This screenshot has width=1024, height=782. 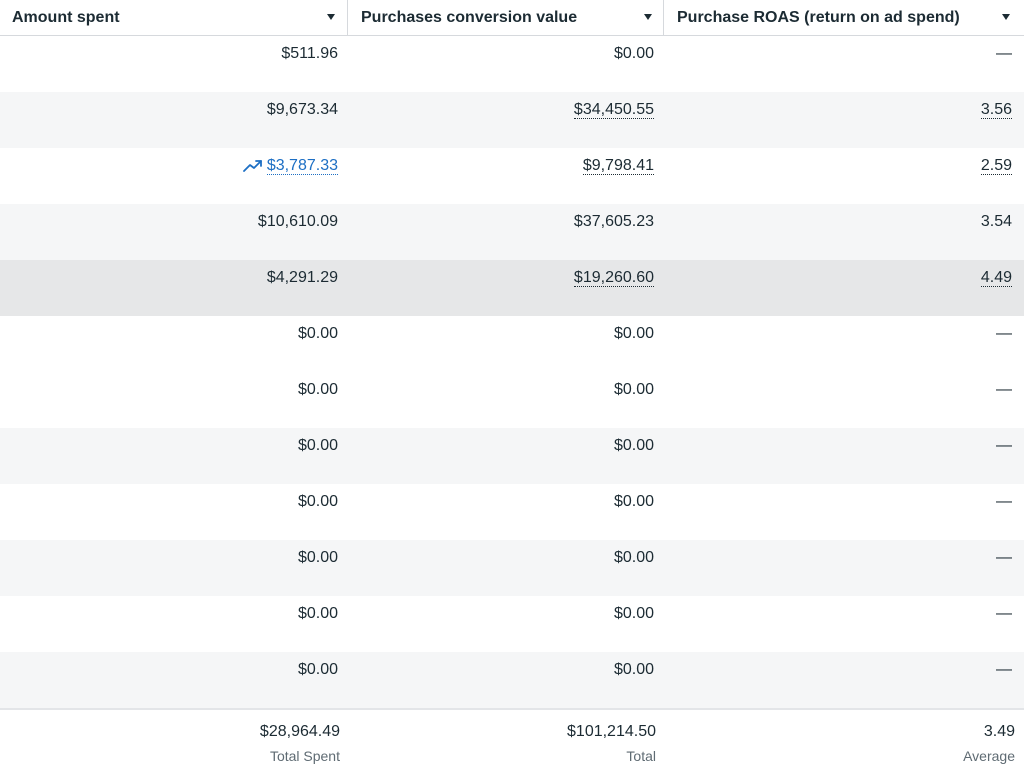 What do you see at coordinates (996, 221) in the screenshot?
I see `roas-cell: 3.54` at bounding box center [996, 221].